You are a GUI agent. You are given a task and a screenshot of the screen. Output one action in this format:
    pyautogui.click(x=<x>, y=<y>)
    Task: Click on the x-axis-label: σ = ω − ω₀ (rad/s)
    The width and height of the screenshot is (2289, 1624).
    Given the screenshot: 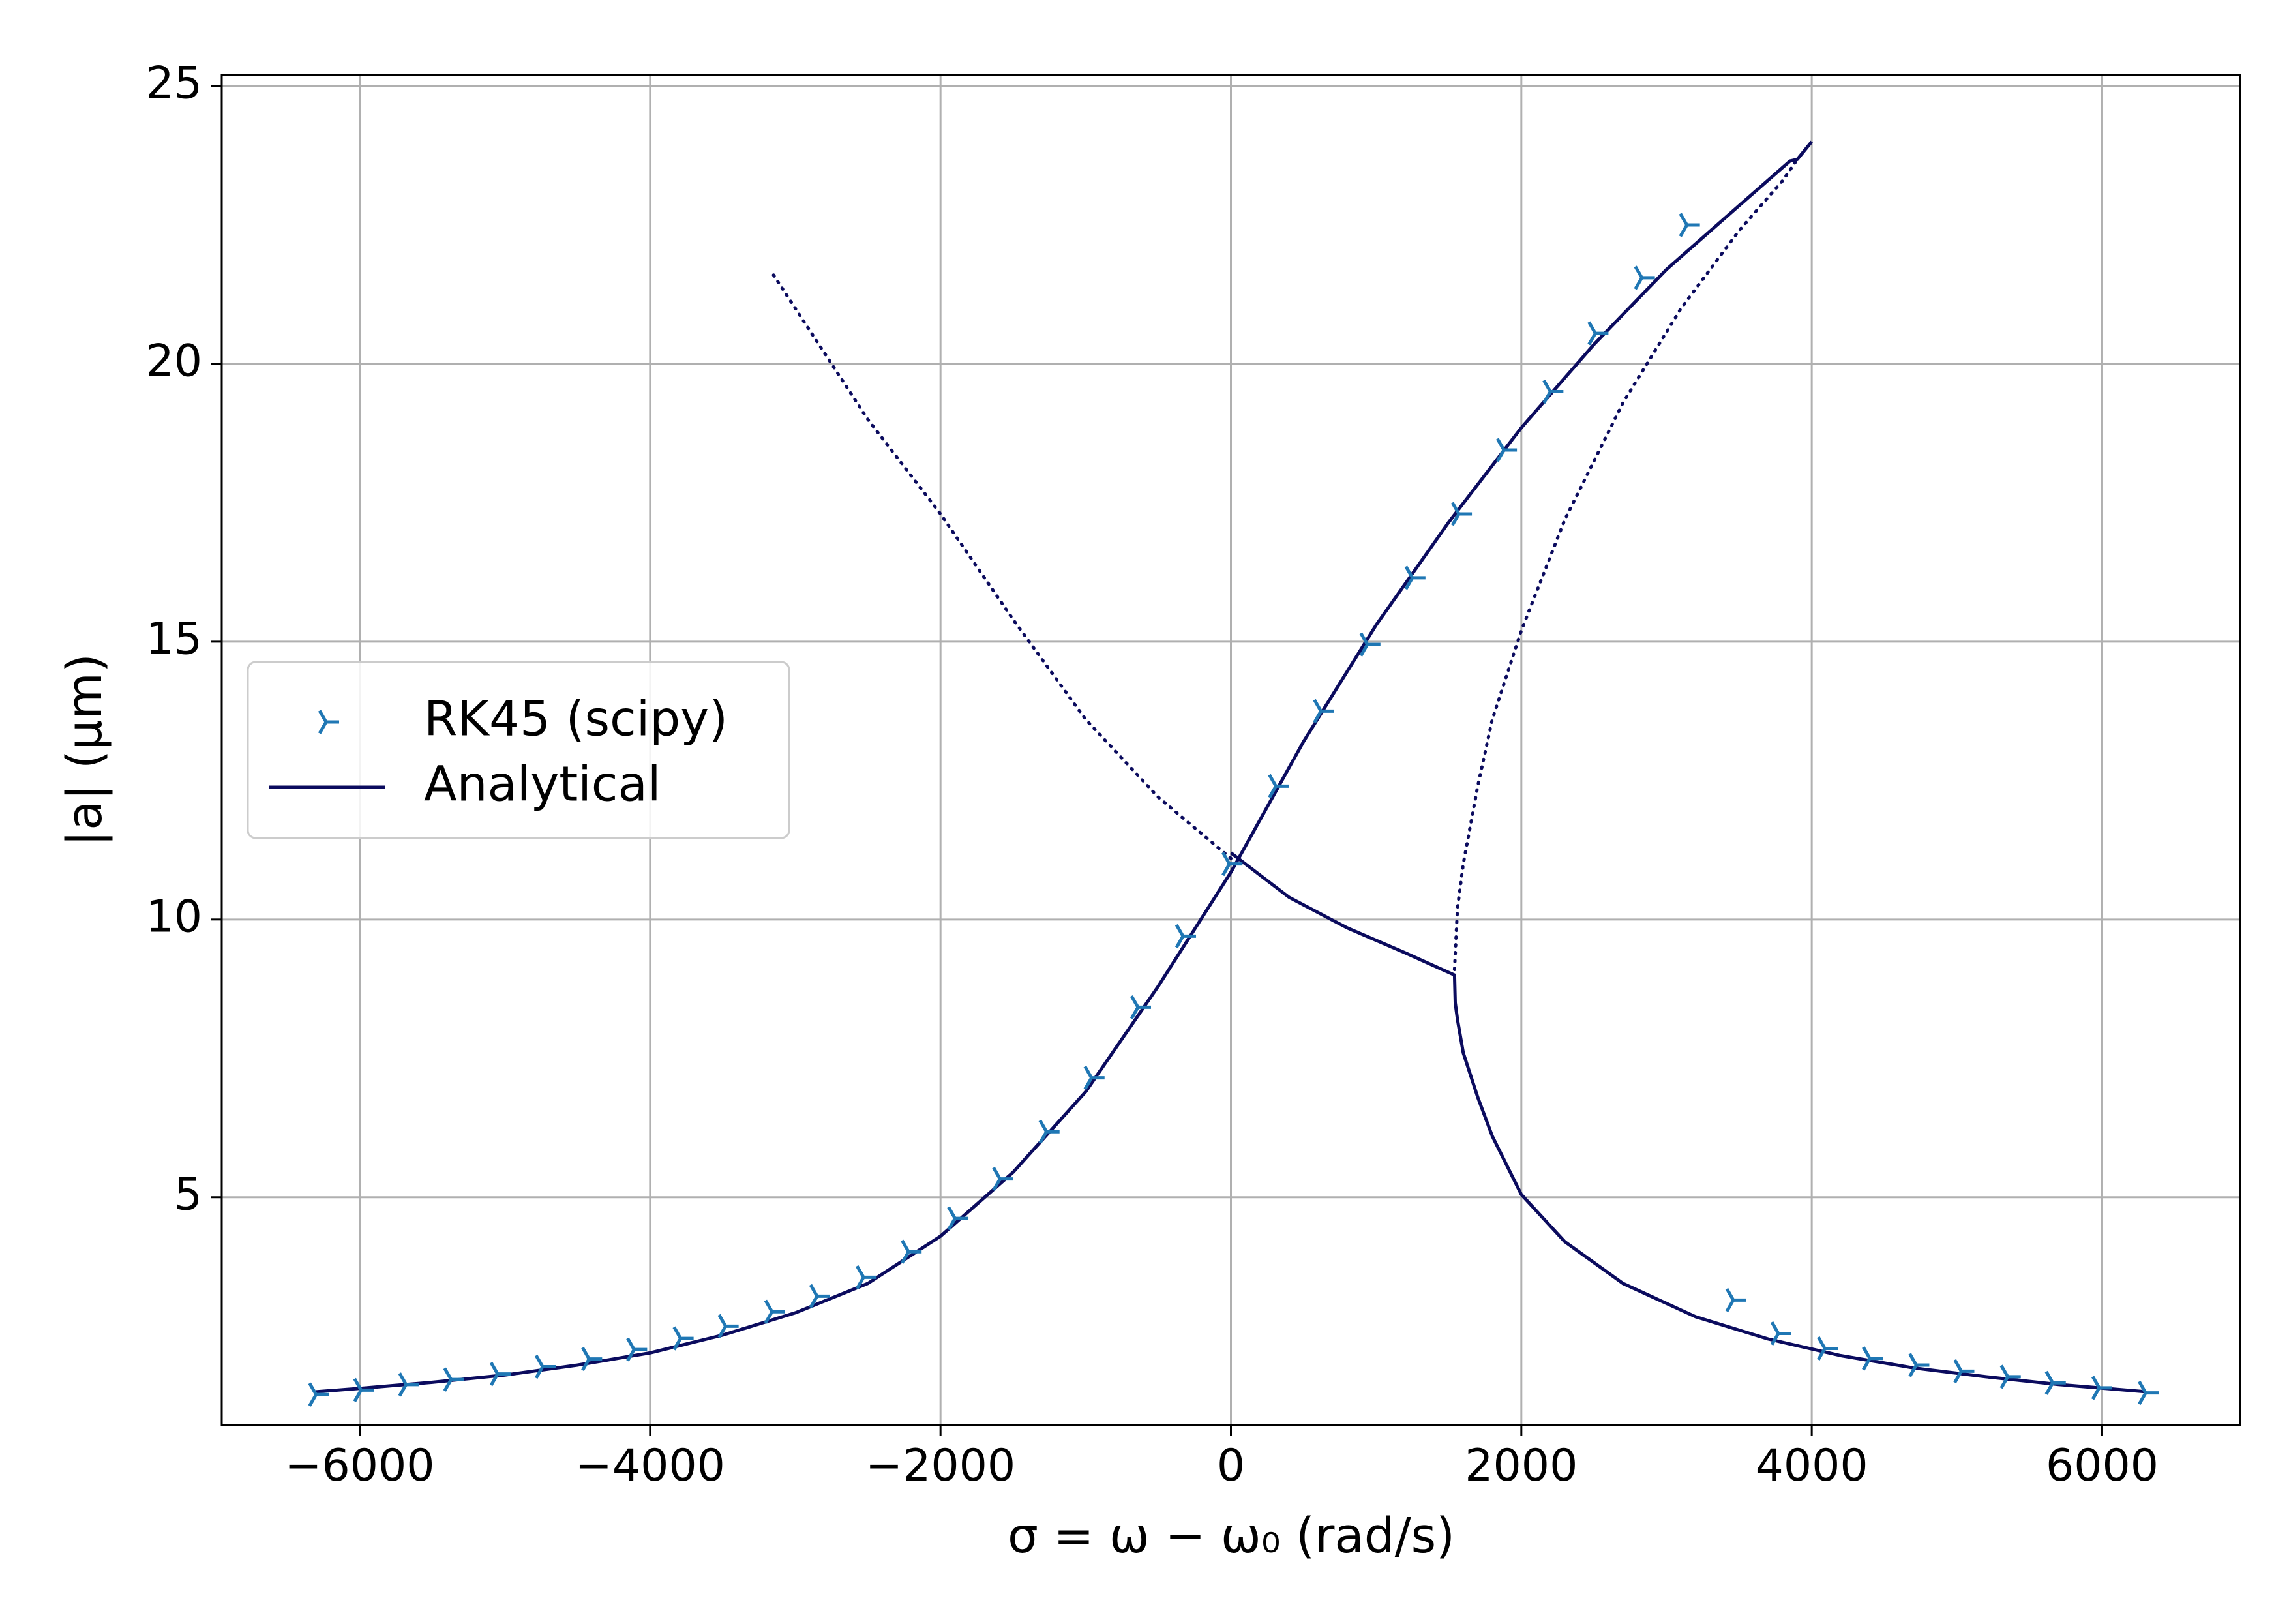 What is the action you would take?
    pyautogui.click(x=1231, y=1536)
    